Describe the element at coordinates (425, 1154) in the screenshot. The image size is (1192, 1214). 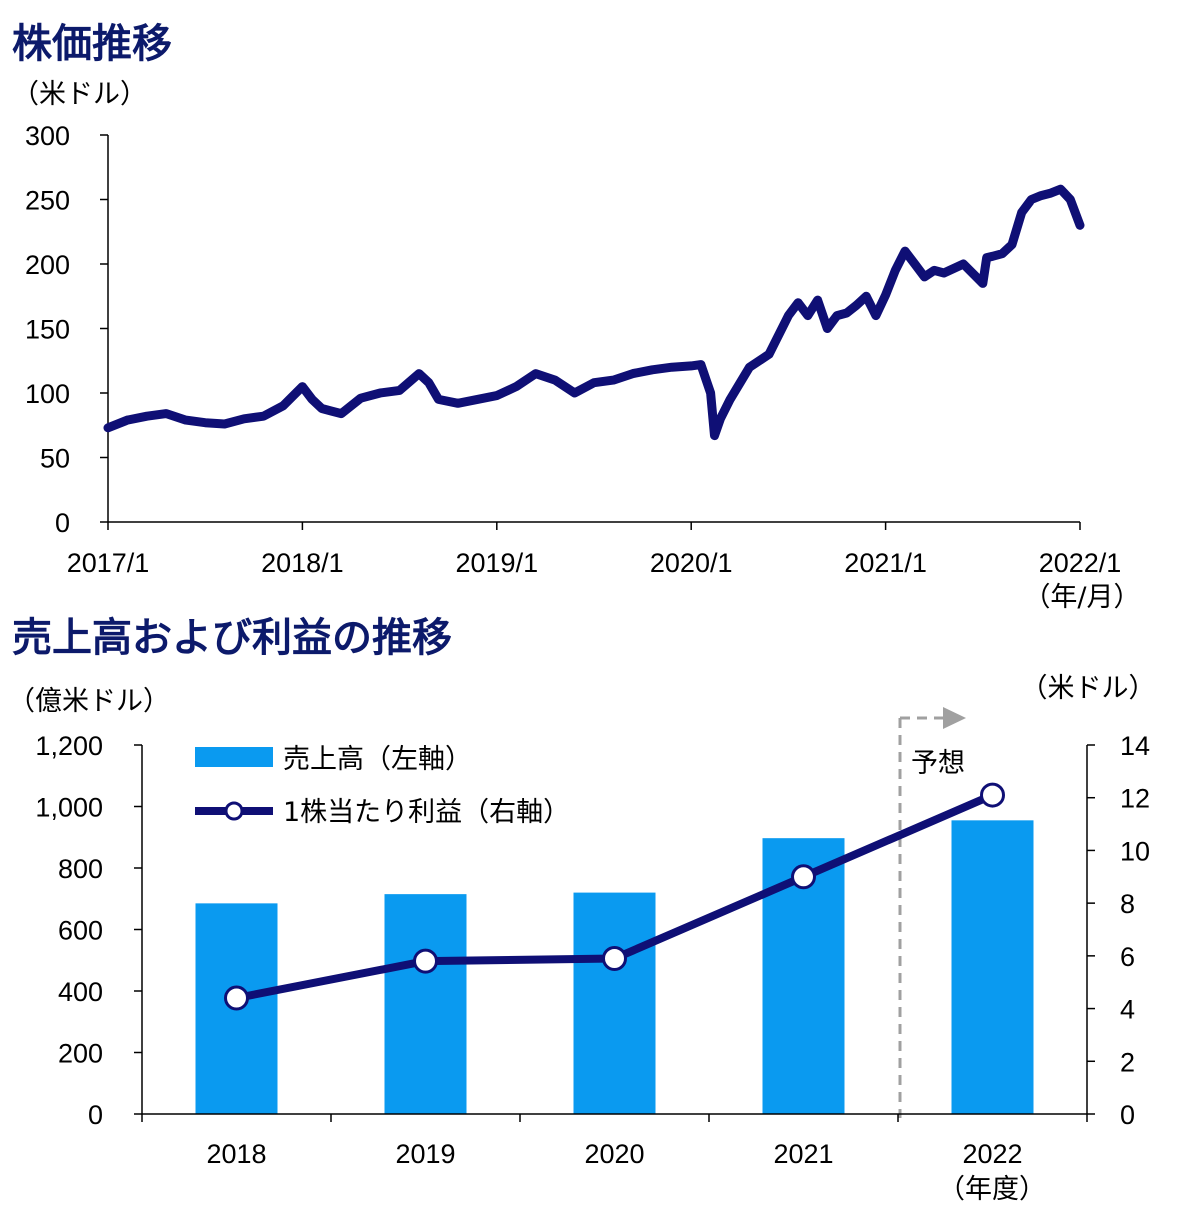
I see `x-tick-label: 2019` at that location.